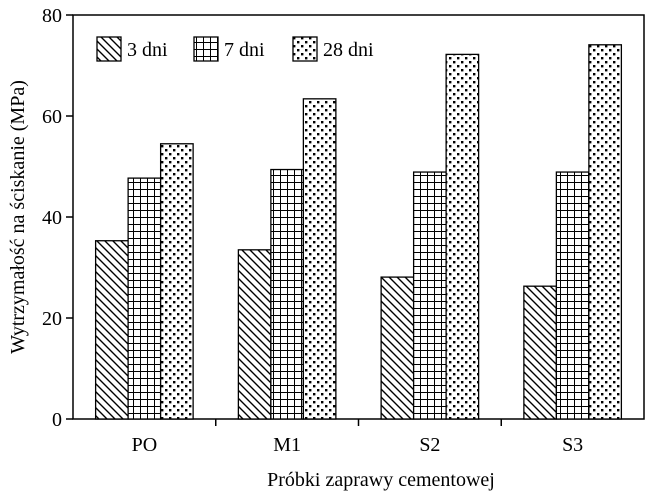 The width and height of the screenshot is (656, 494). What do you see at coordinates (429, 445) in the screenshot?
I see `x-tick-label: S2` at bounding box center [429, 445].